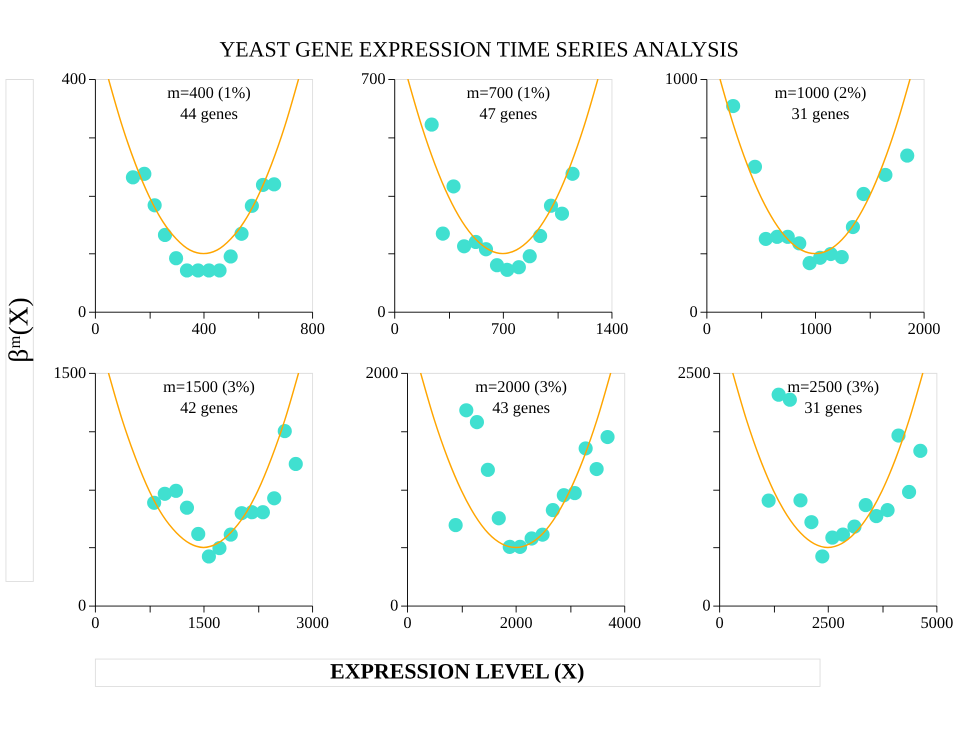 The height and width of the screenshot is (731, 972). I want to click on annotation: m=1500 (3%), so click(209, 386).